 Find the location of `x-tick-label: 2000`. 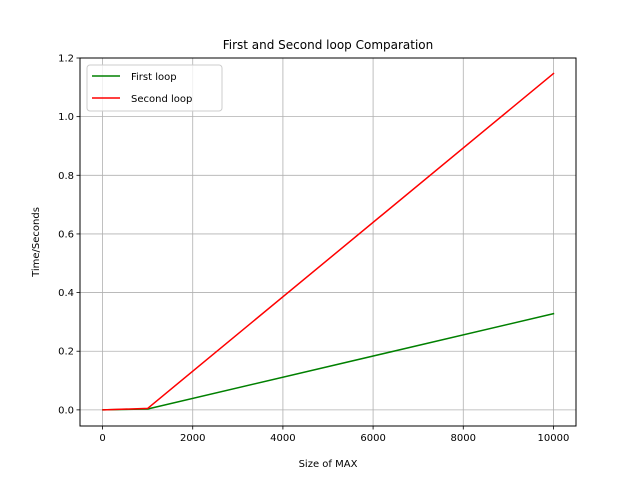

x-tick-label: 2000 is located at coordinates (192, 438).